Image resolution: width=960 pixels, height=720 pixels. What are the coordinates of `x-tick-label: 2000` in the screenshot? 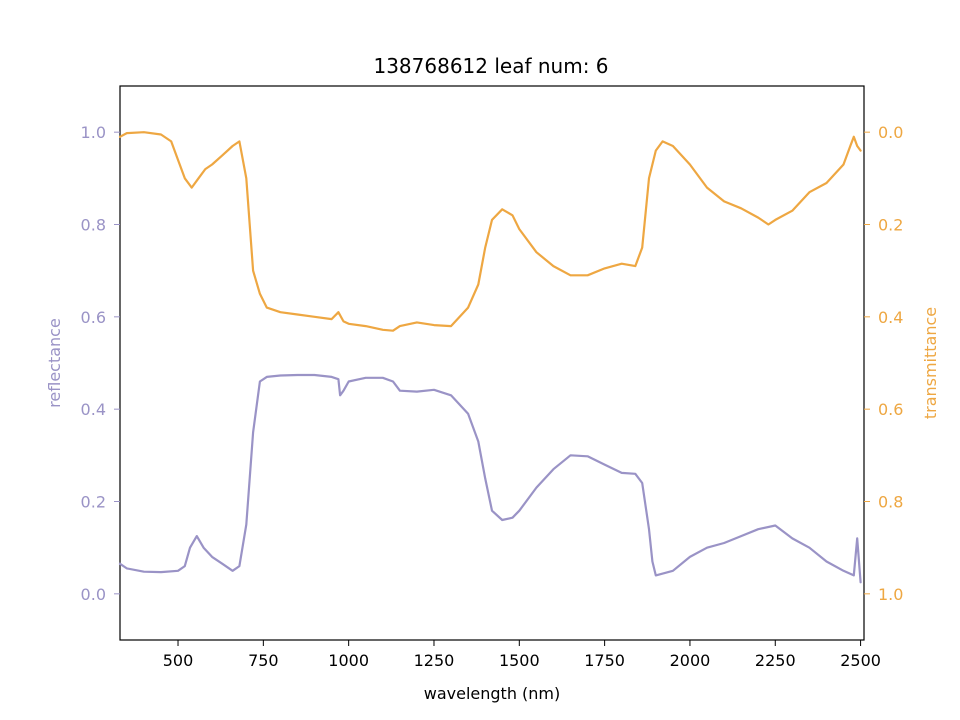 It's located at (690, 660).